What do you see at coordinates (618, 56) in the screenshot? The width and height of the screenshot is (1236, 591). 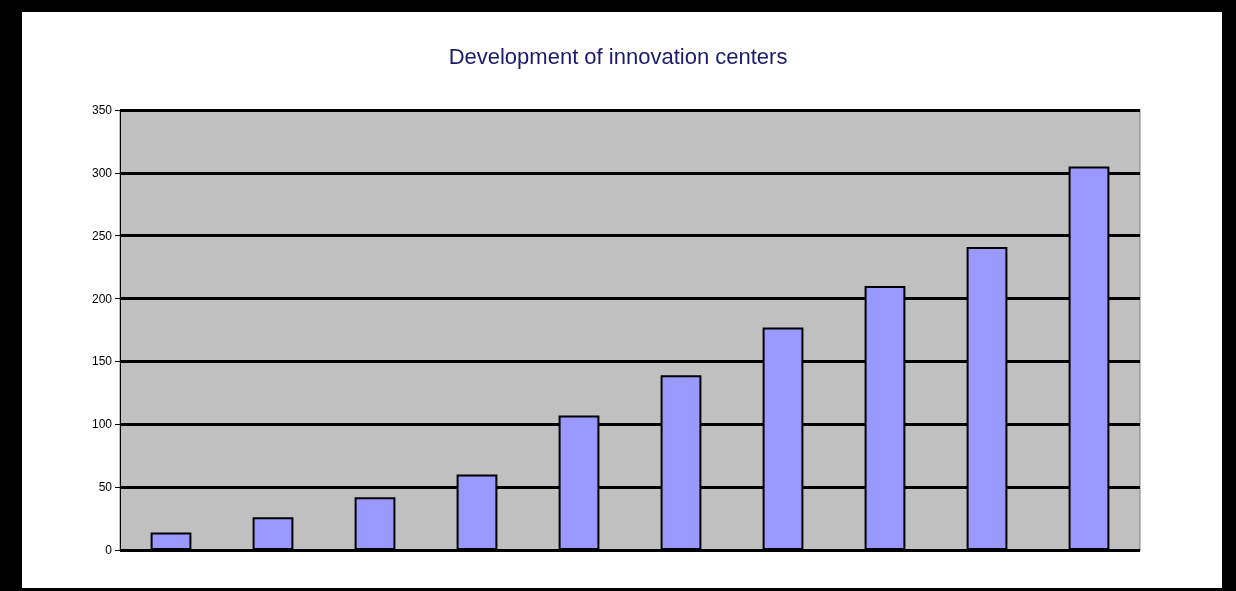 I see `chart-title: Development of innovation centers` at bounding box center [618, 56].